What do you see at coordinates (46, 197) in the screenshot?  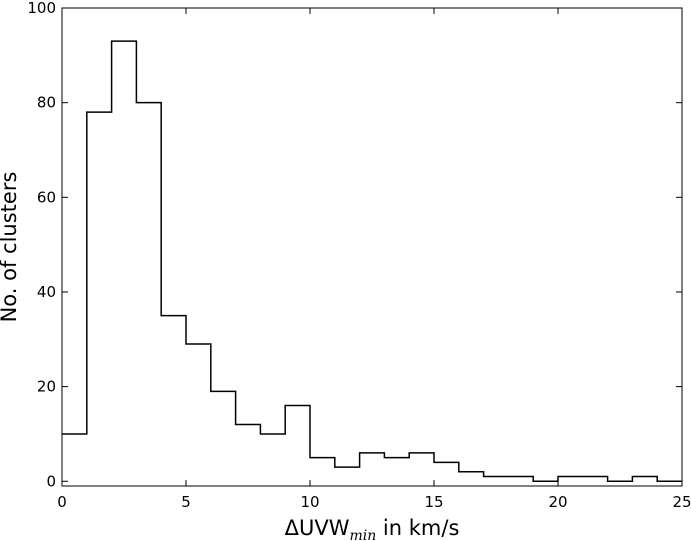 I see `y-tick-label: 60` at bounding box center [46, 197].